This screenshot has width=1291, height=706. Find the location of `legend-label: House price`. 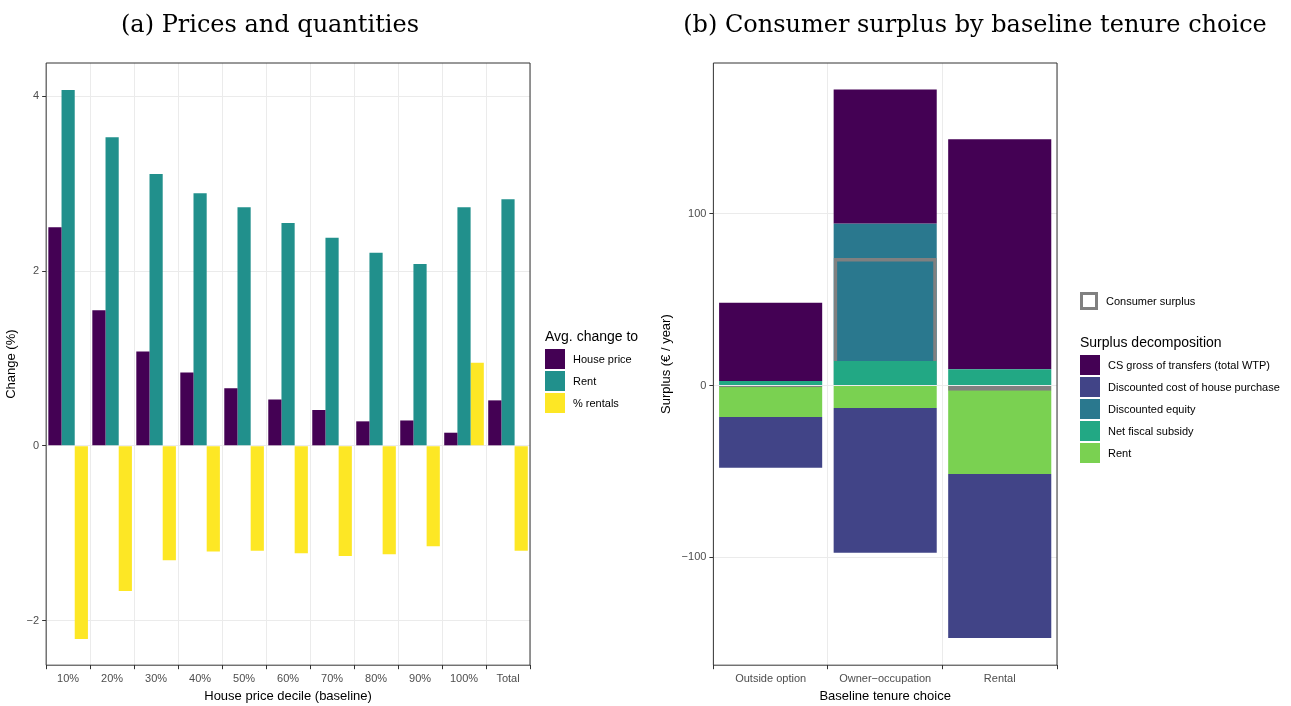

legend-label: House price is located at coordinates (602, 359).